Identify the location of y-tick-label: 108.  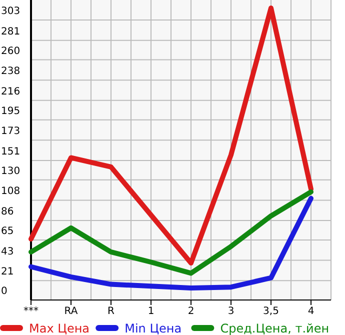
(10, 192).